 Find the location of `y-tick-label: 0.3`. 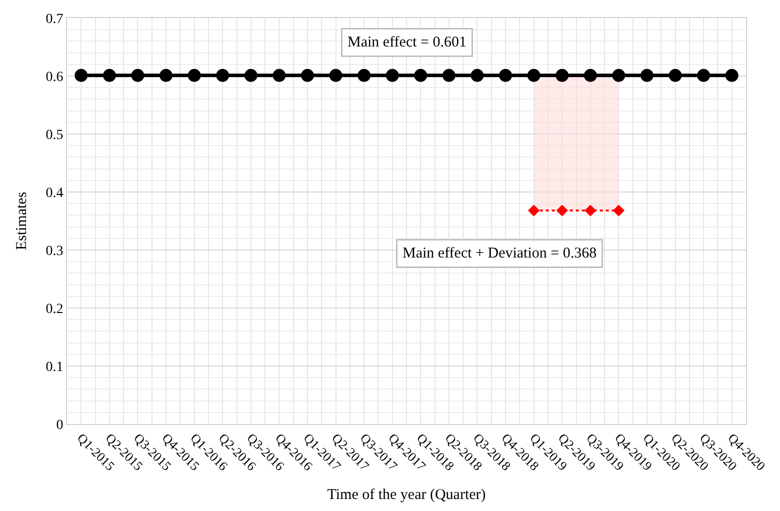

y-tick-label: 0.3 is located at coordinates (55, 251).